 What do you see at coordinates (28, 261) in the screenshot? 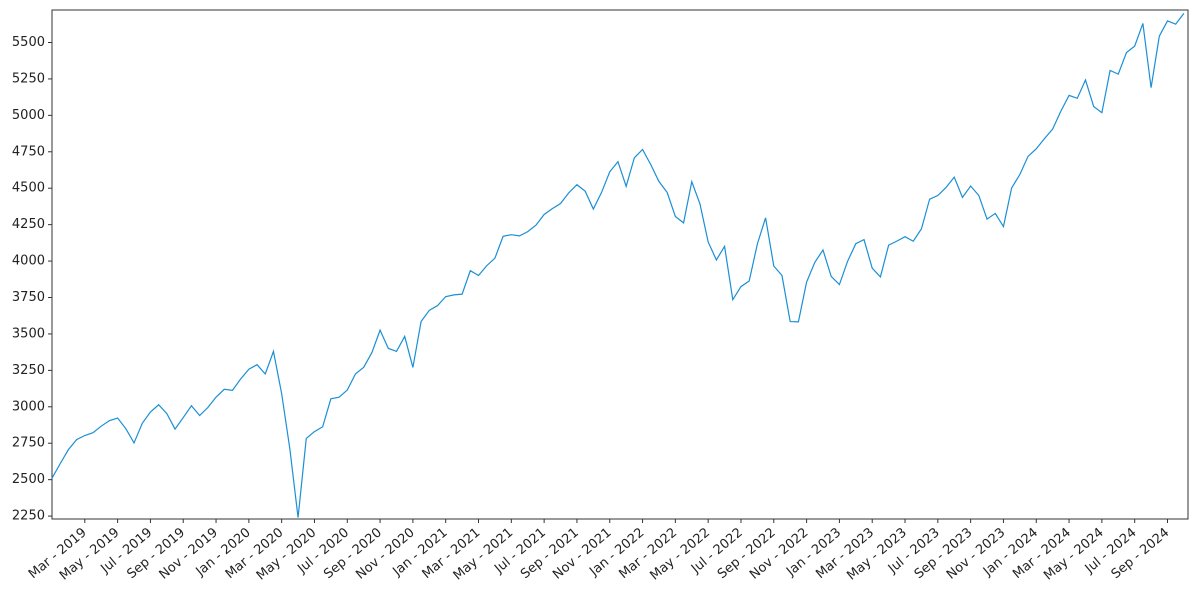
I see `y-tick-label: 4000` at bounding box center [28, 261].